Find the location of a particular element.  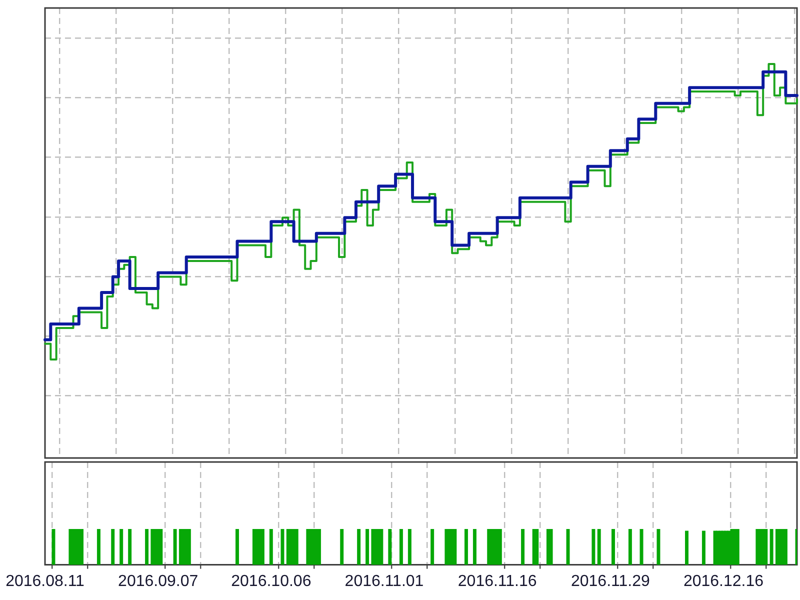

x-tick-label: 2016.11.16 is located at coordinates (497, 581).